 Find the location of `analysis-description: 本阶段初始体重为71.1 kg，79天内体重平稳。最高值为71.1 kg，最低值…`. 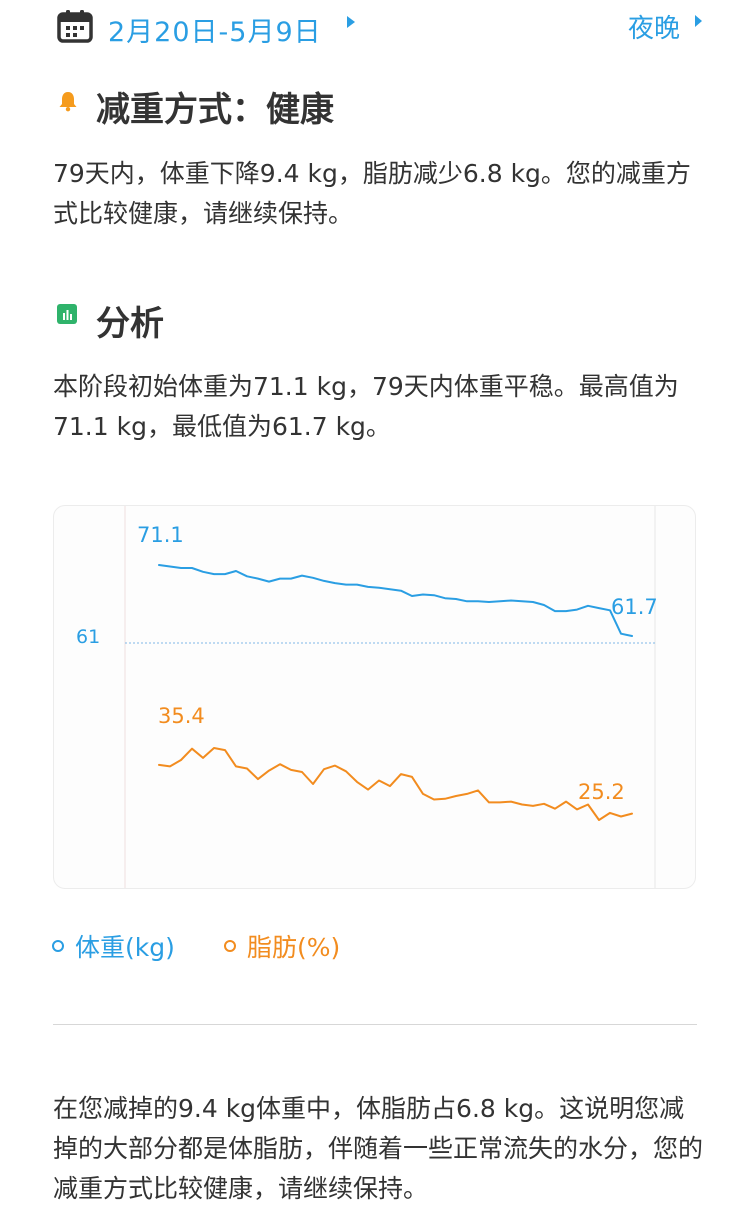

analysis-description: 本阶段初始体重为71.1 kg，79天内体重平稳。最高值为71.1 kg，最低值… is located at coordinates (366, 406).